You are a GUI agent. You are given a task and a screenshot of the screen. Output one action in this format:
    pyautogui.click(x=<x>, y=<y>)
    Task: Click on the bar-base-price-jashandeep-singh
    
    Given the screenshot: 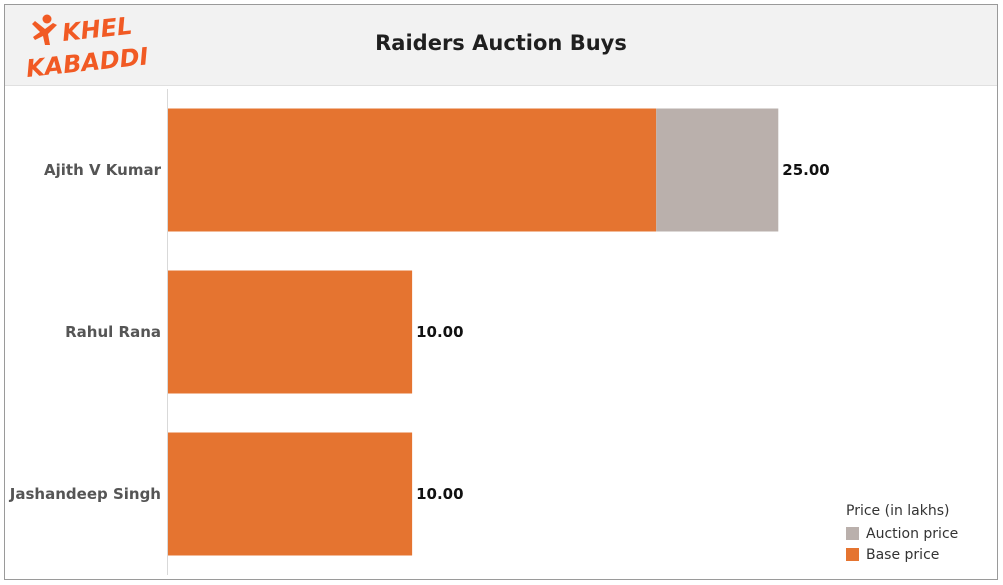 What is the action you would take?
    pyautogui.click(x=290, y=494)
    